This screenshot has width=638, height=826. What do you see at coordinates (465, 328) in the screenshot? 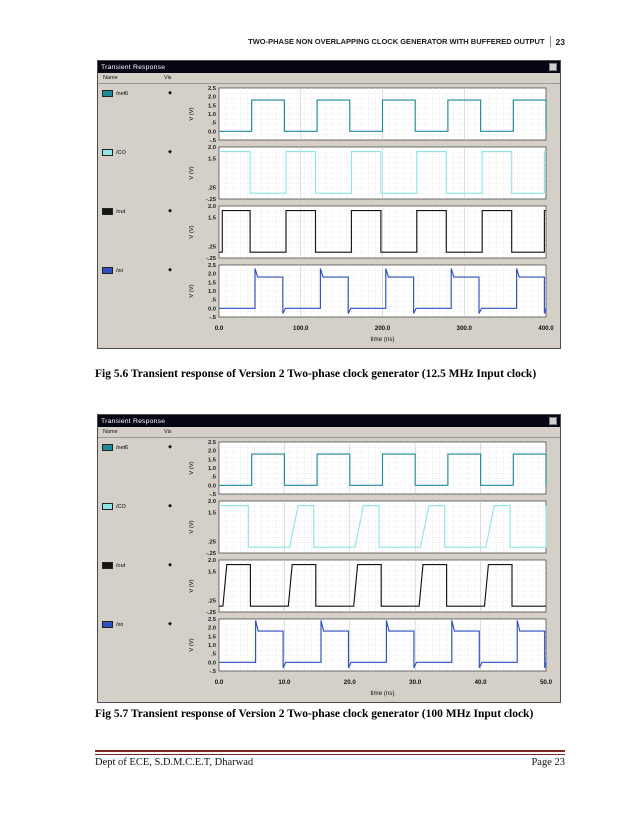
I see `x-tick-label: 300.0` at bounding box center [465, 328].